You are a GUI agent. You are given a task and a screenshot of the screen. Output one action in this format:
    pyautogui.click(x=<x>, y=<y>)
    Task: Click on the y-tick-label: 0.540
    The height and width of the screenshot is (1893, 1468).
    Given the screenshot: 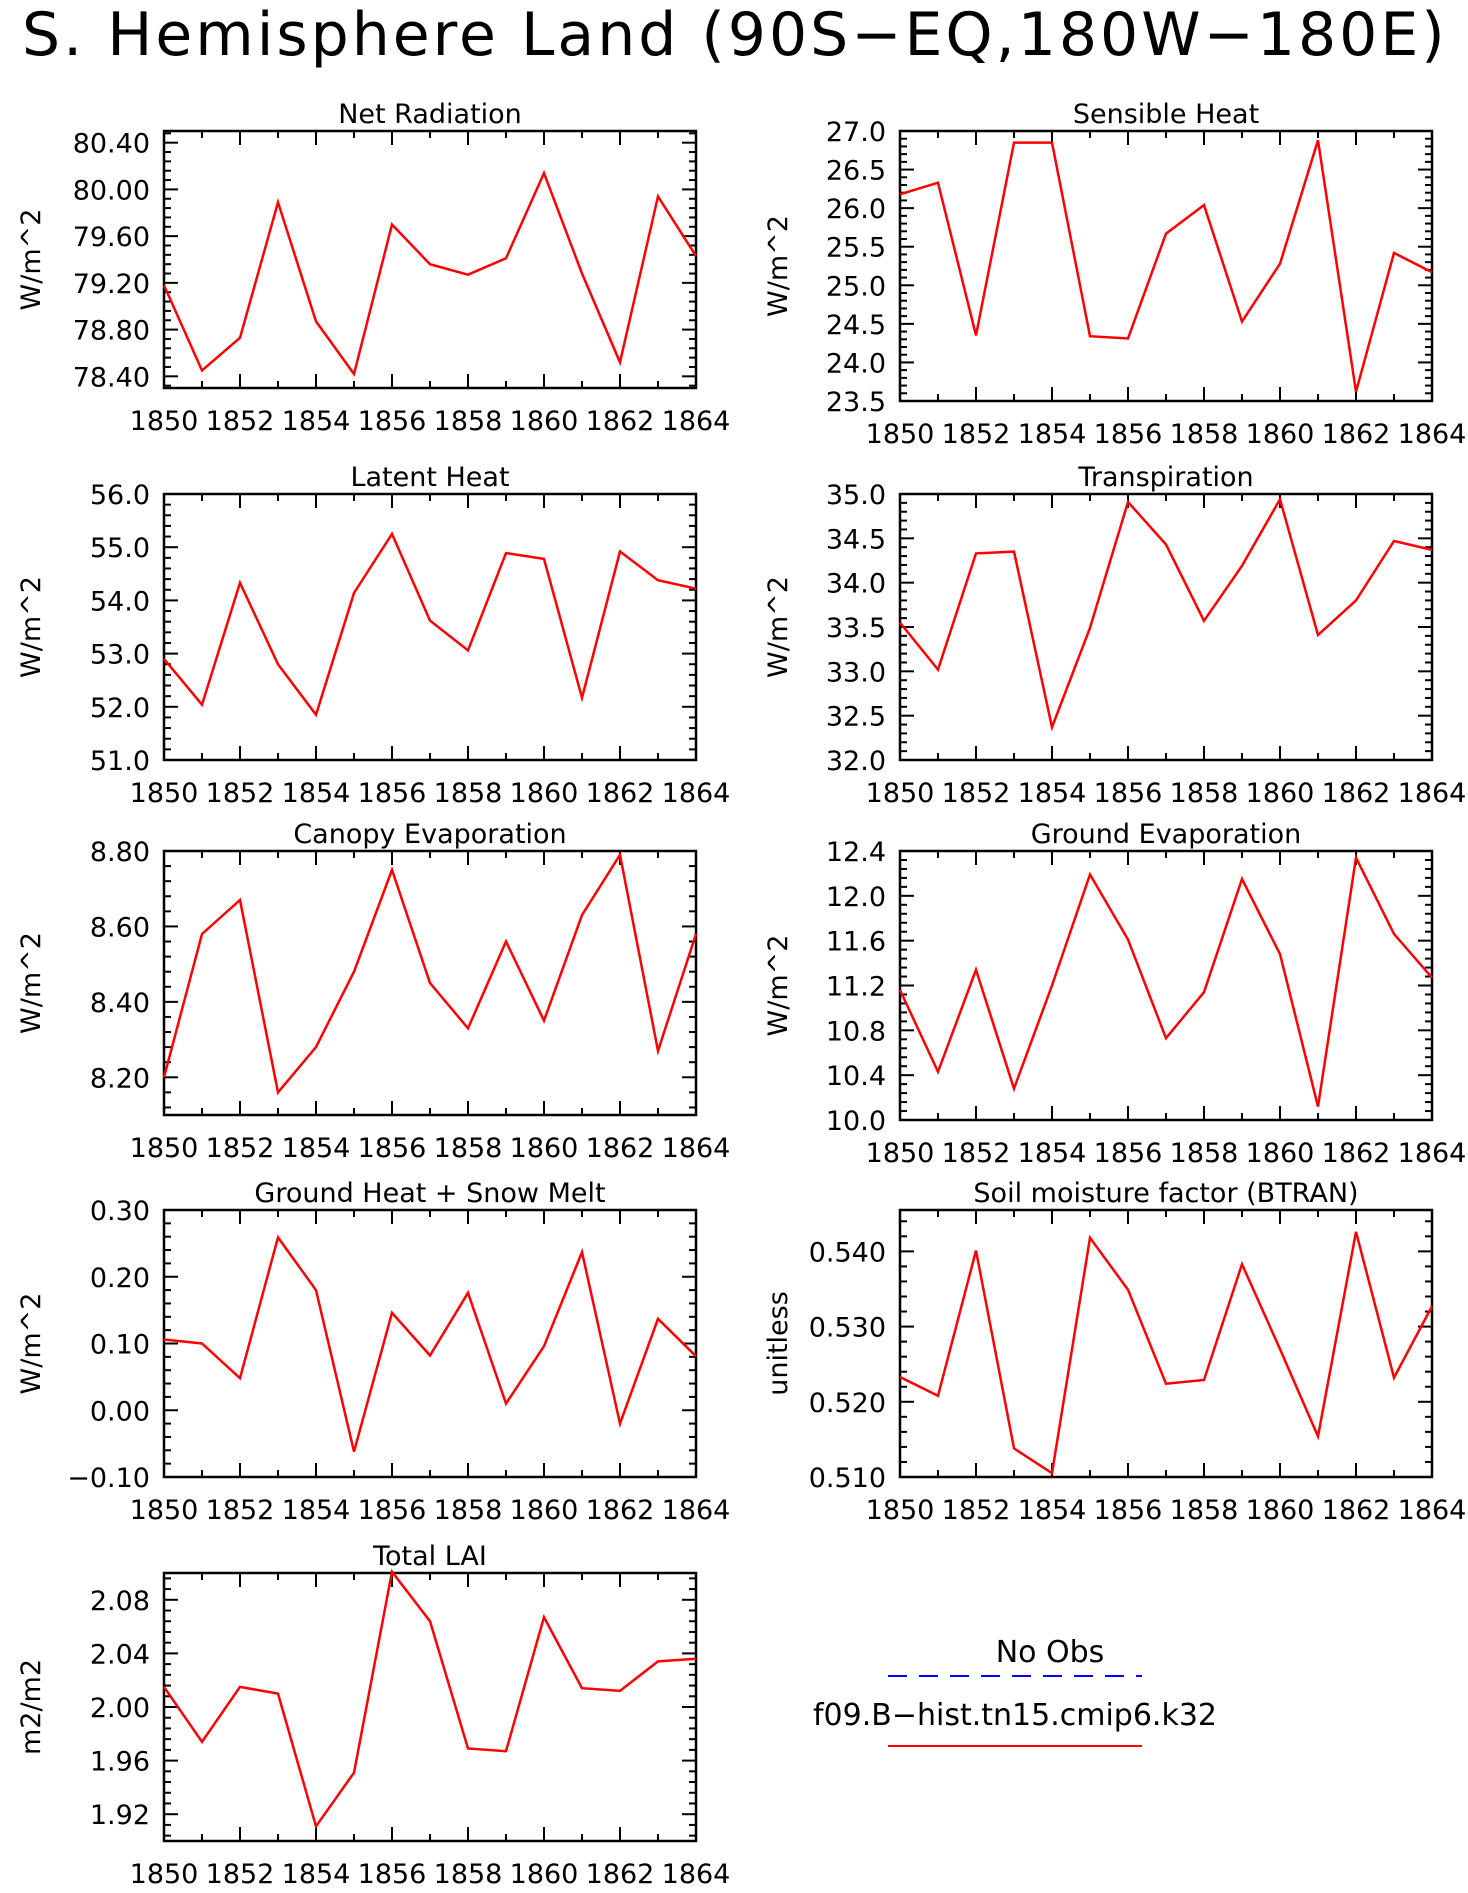 What is the action you would take?
    pyautogui.click(x=847, y=1252)
    